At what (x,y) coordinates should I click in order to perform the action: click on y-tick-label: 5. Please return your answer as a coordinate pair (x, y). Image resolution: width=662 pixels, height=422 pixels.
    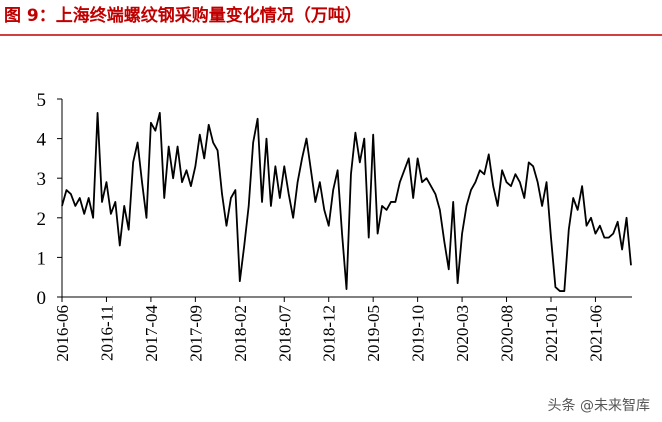
    Looking at the image, I should click on (42, 100).